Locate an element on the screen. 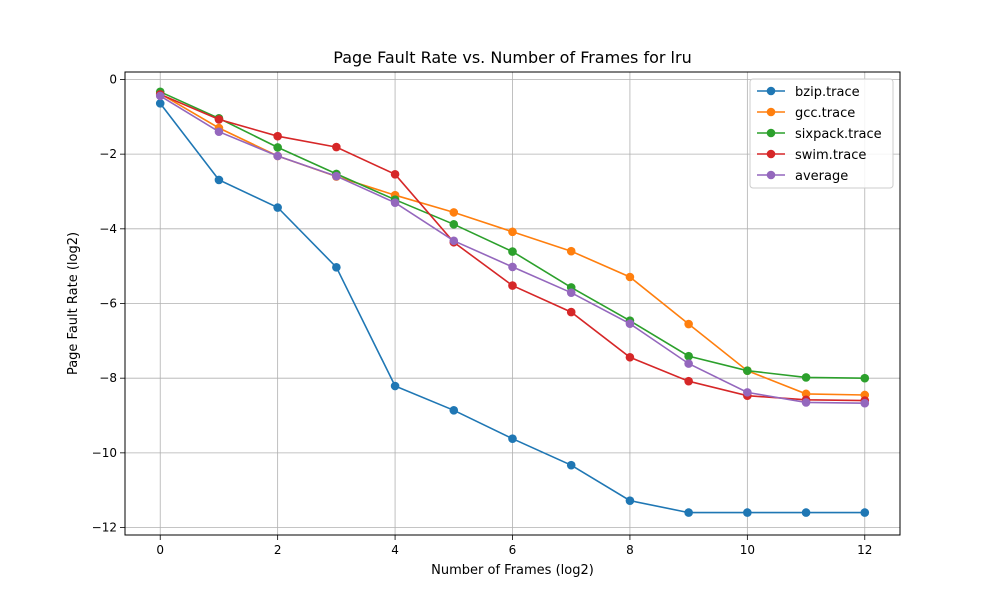 The image size is (1000, 600). legend-item: average is located at coordinates (802, 176).